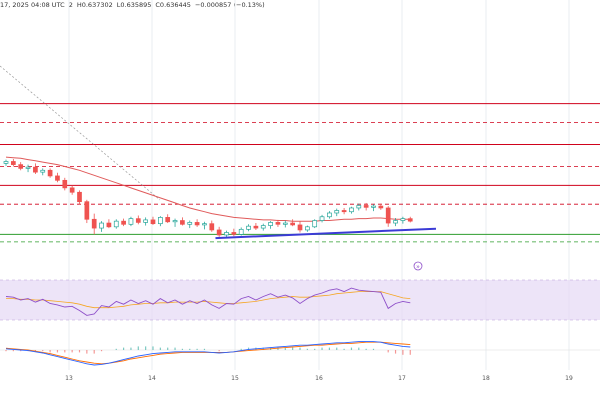 Image resolution: width=600 pixels, height=400 pixels. I want to click on macd-line, so click(208, 353).